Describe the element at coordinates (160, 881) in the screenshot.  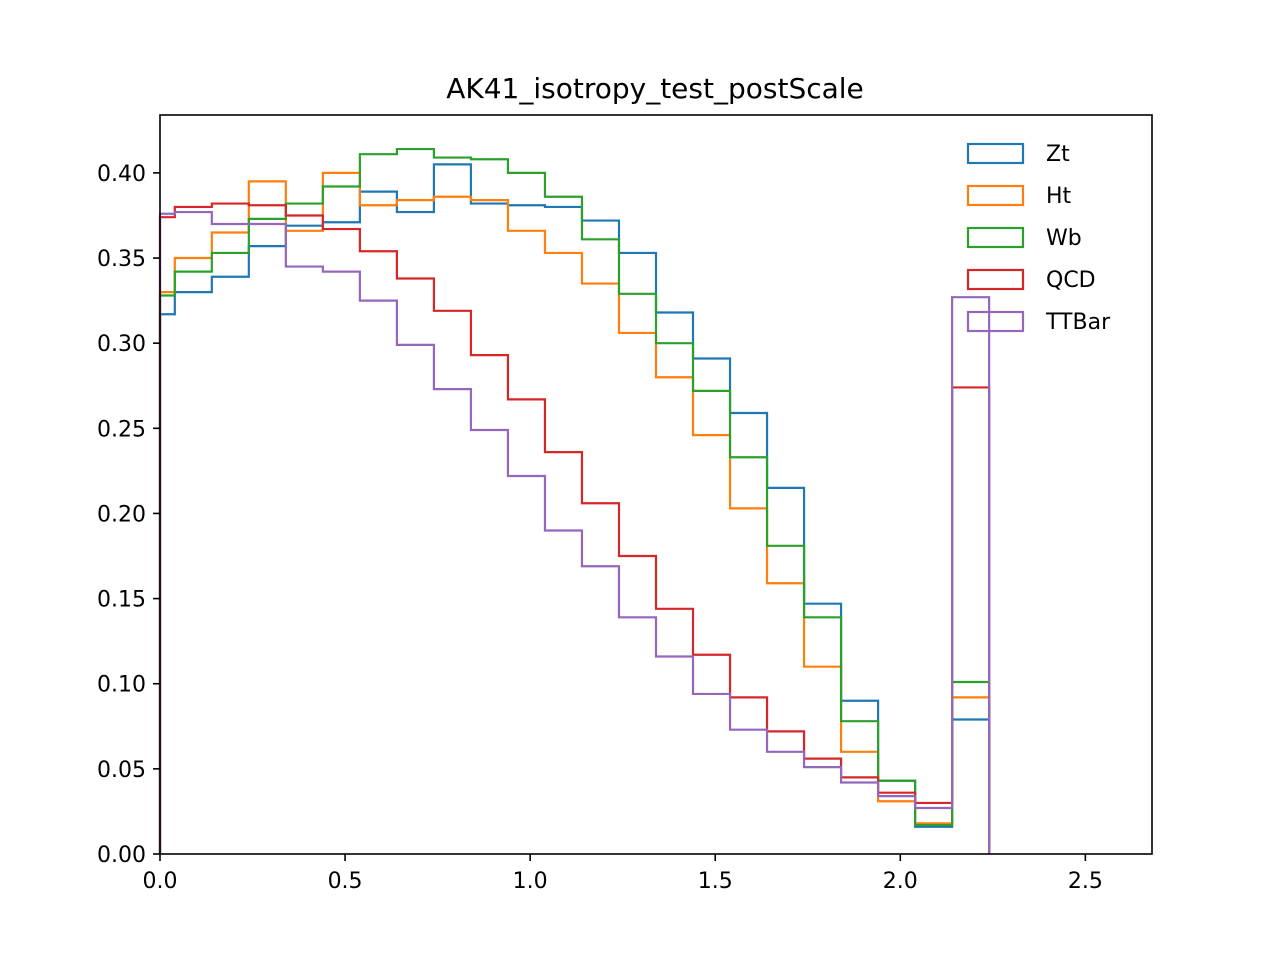
I see `x-tick-label: 0.0` at that location.